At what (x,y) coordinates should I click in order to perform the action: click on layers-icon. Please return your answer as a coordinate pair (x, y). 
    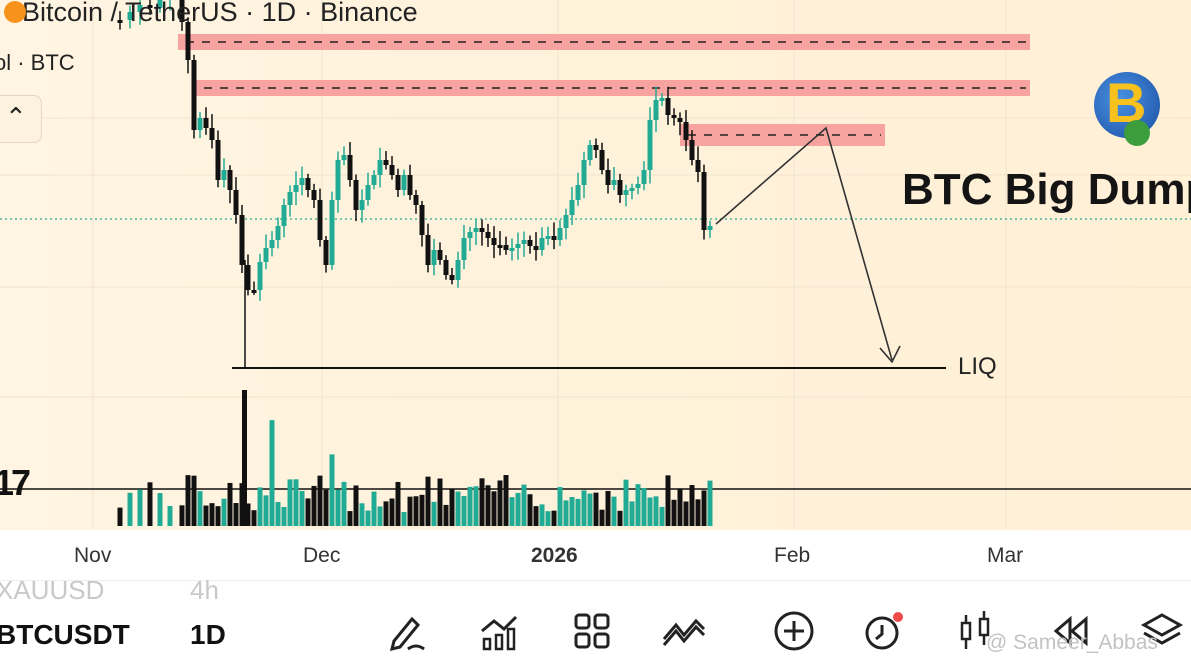
    Looking at the image, I should click on (1162, 631).